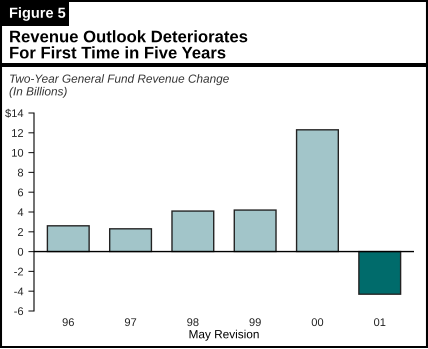 The height and width of the screenshot is (349, 428). What do you see at coordinates (18, 152) in the screenshot?
I see `y-tick-label: 10` at bounding box center [18, 152].